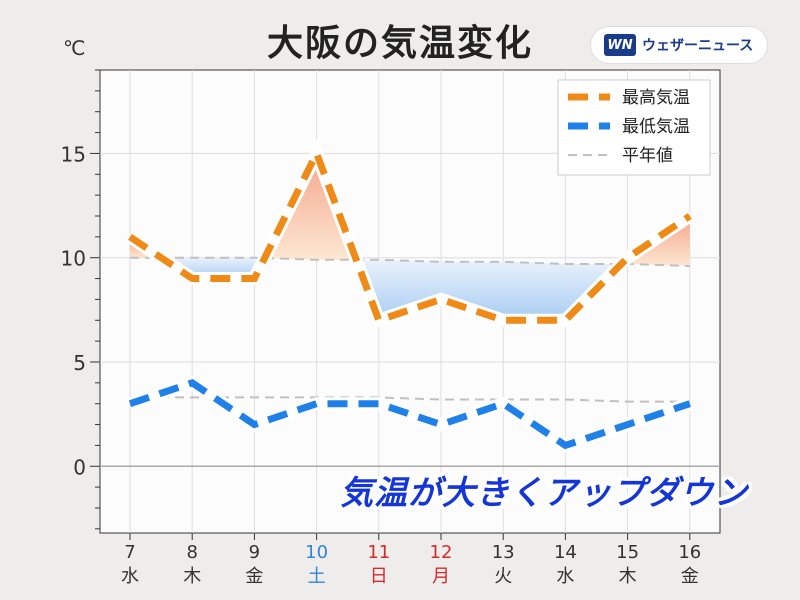  I want to click on x-tick-label: 13, so click(503, 552).